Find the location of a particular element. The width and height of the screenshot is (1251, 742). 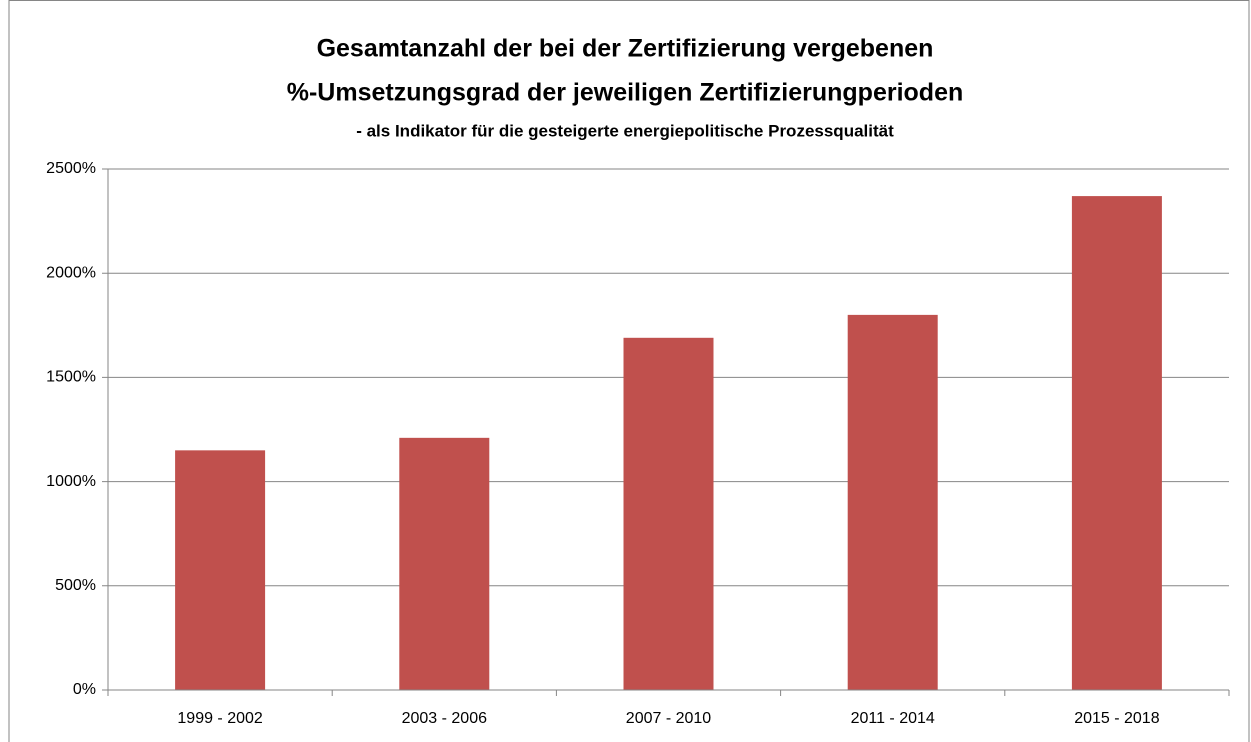

y-tick-label: 2000% is located at coordinates (71, 272).